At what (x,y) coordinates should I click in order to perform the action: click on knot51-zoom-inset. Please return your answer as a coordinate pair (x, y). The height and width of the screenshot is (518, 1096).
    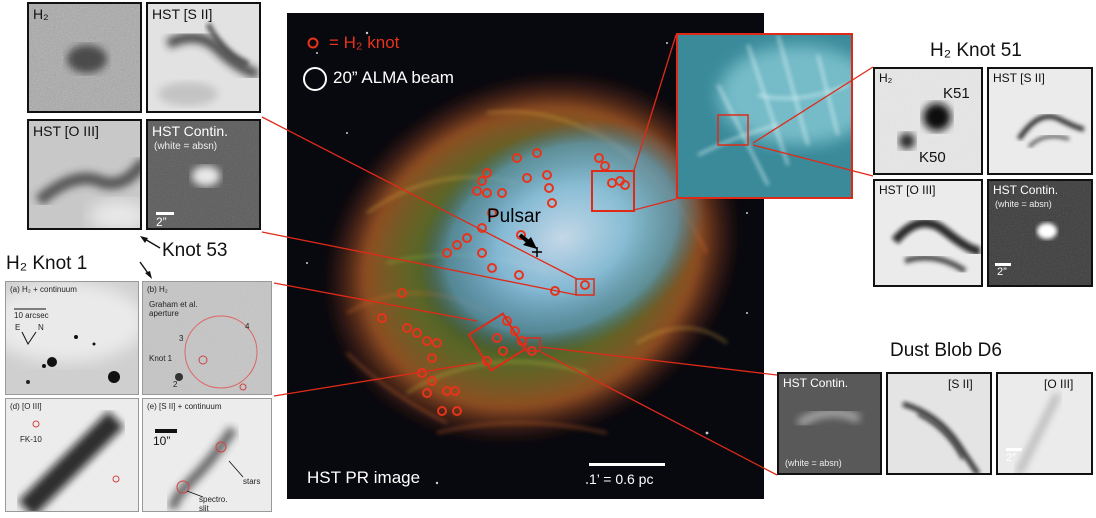
    Looking at the image, I should click on (764, 116).